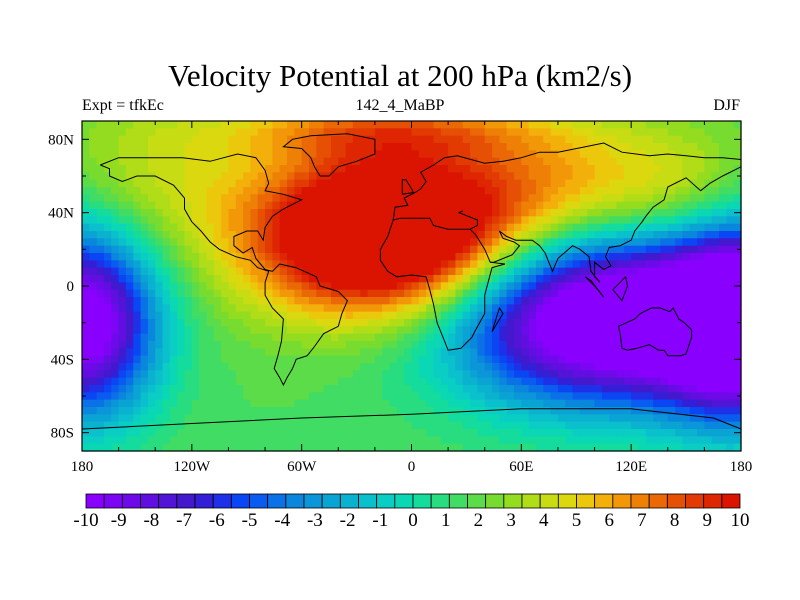  Describe the element at coordinates (85, 520) in the screenshot. I see `colorbar-label: -10` at that location.